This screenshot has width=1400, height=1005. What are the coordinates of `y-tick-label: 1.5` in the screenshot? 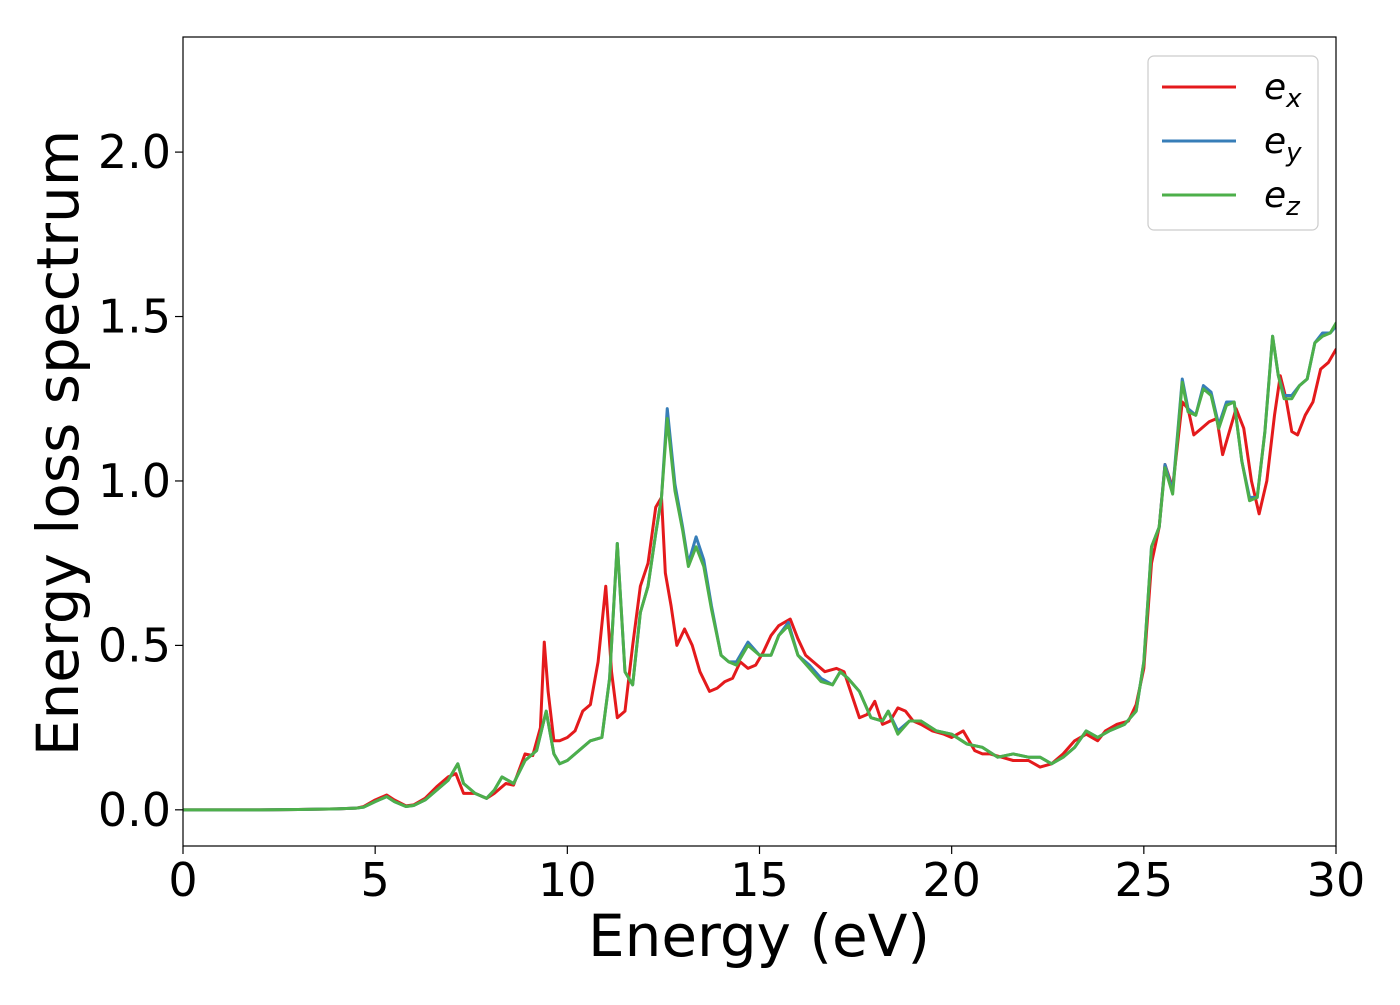 It's located at (134, 317).